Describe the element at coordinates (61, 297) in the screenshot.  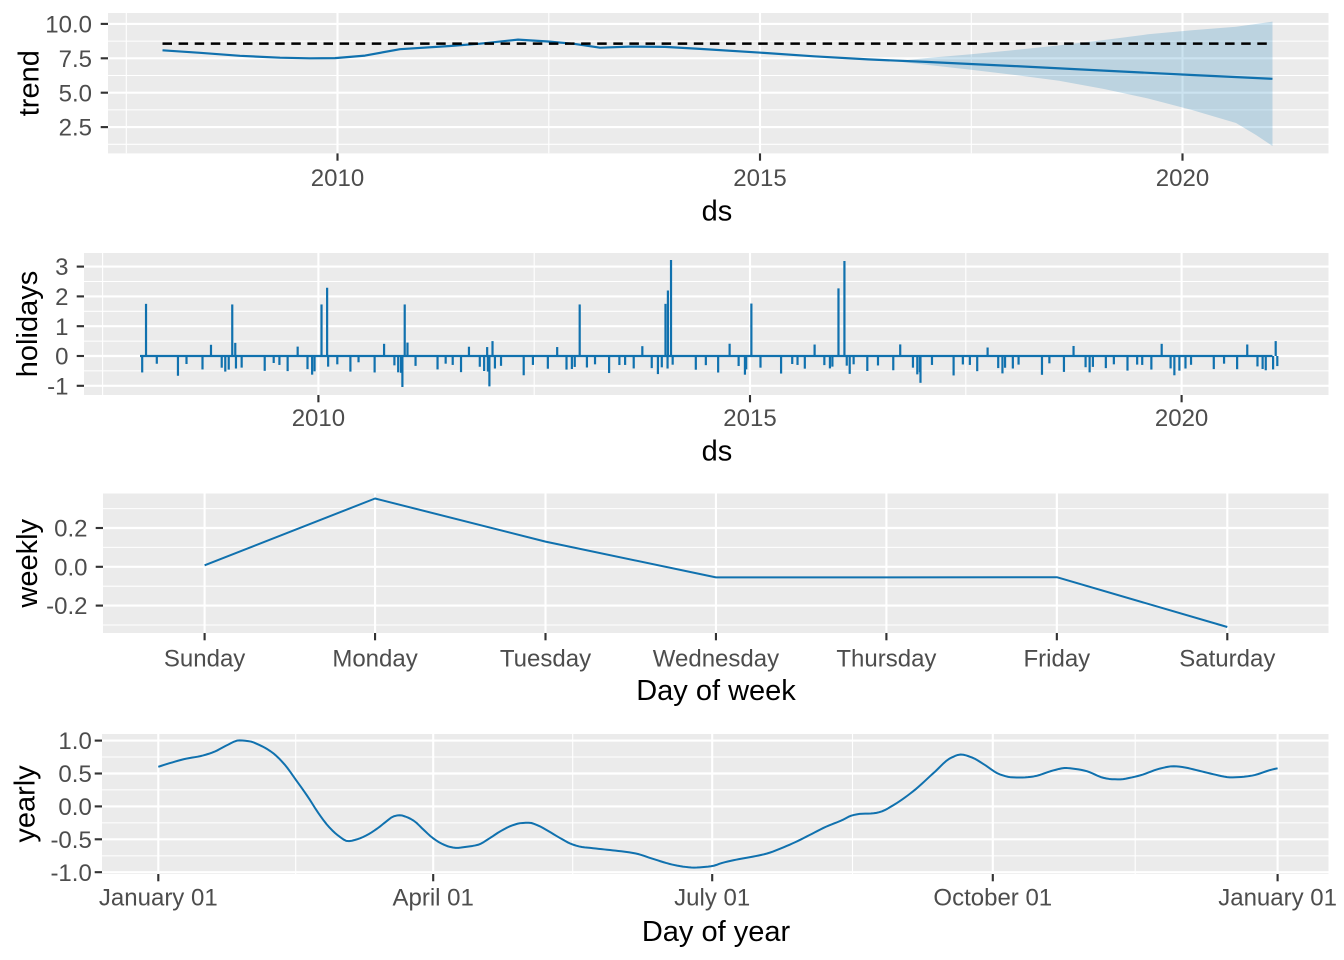
I see `svg-text: 2` at that location.